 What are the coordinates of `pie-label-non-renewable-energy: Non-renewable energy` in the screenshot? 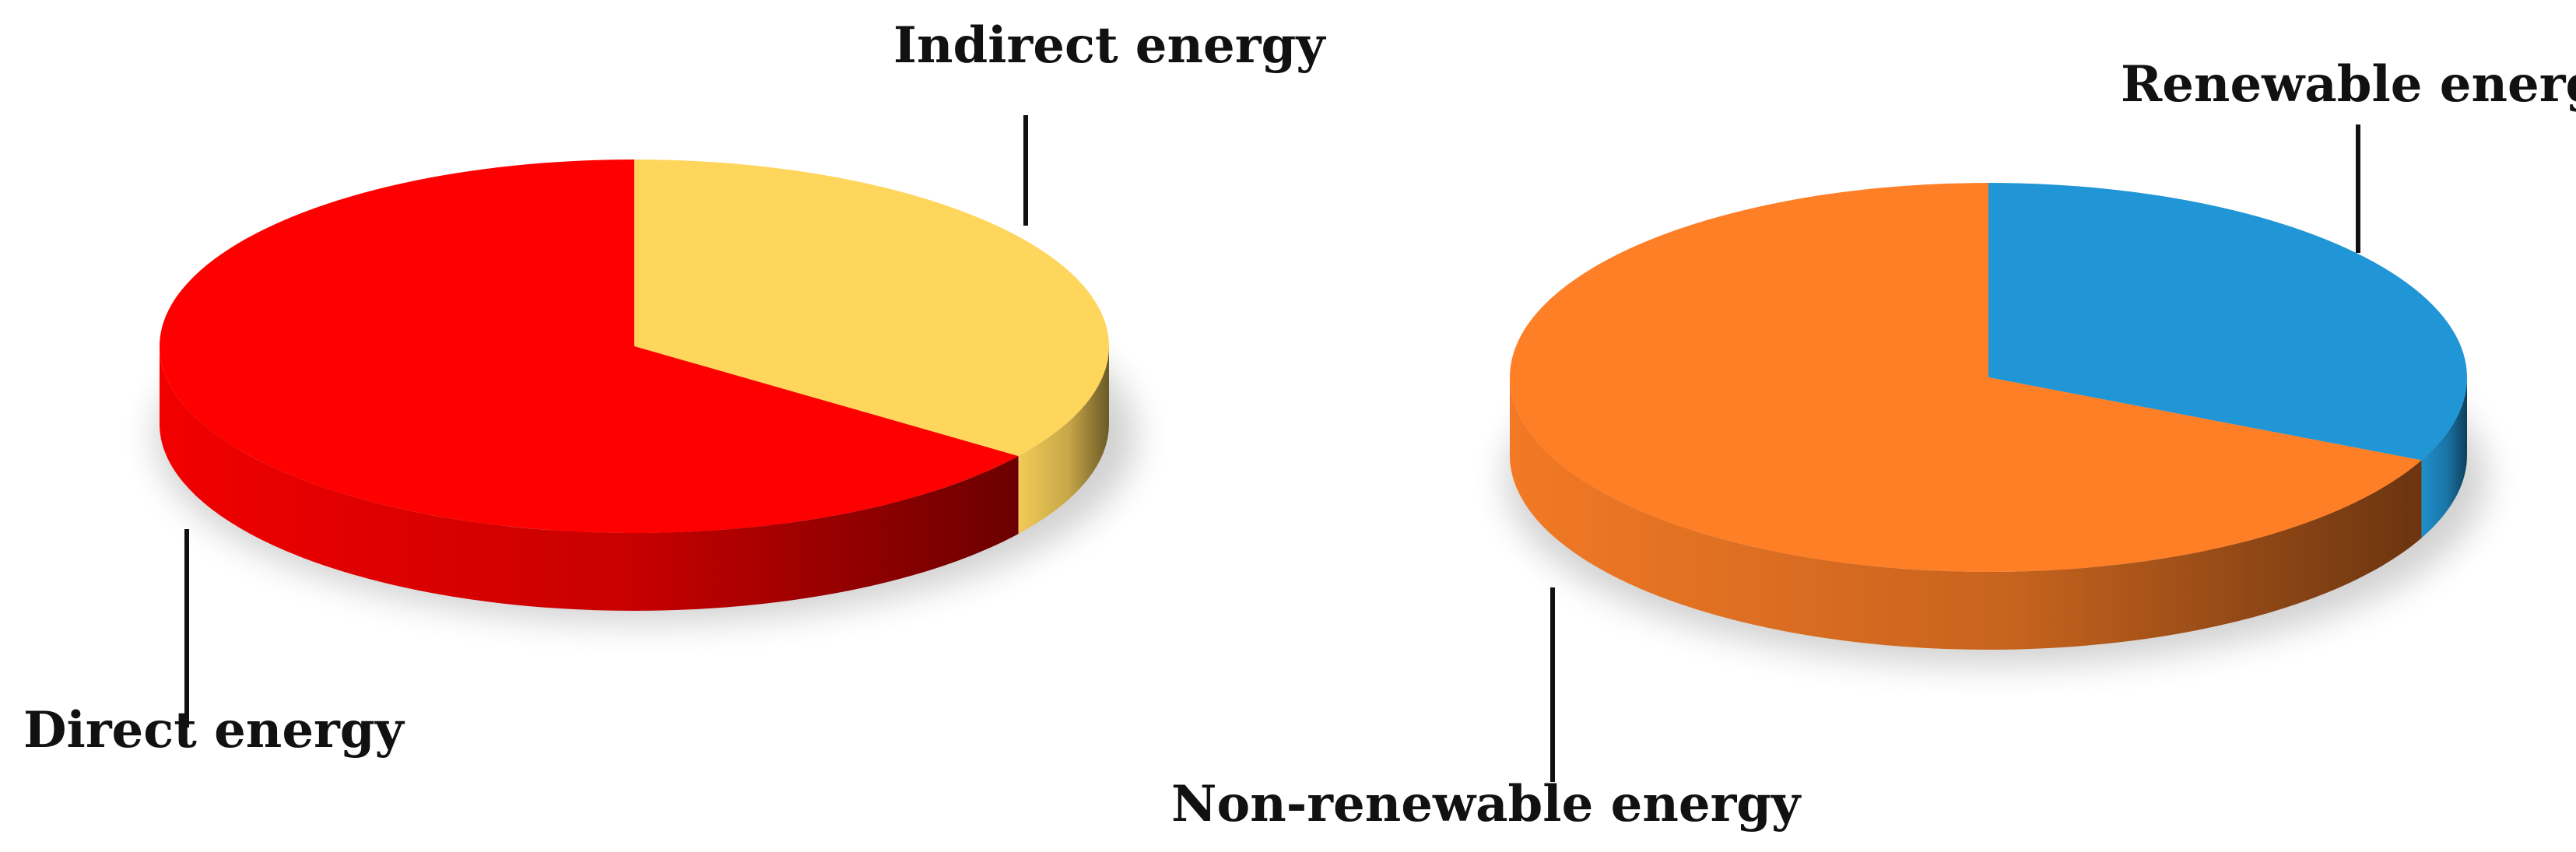 It's located at (1487, 804).